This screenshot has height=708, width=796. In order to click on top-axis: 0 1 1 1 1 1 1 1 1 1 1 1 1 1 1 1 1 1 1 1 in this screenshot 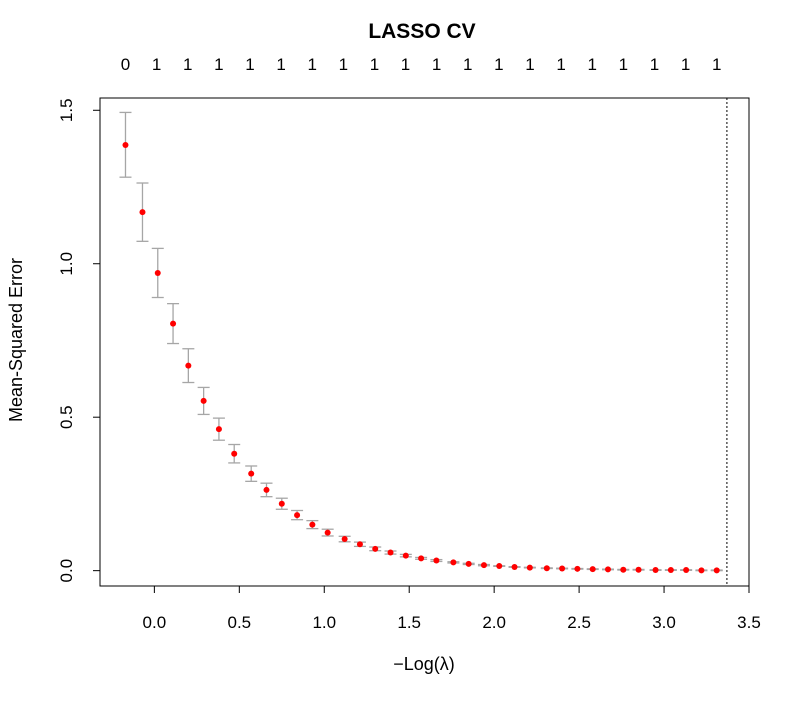, I will do `click(421, 64)`.